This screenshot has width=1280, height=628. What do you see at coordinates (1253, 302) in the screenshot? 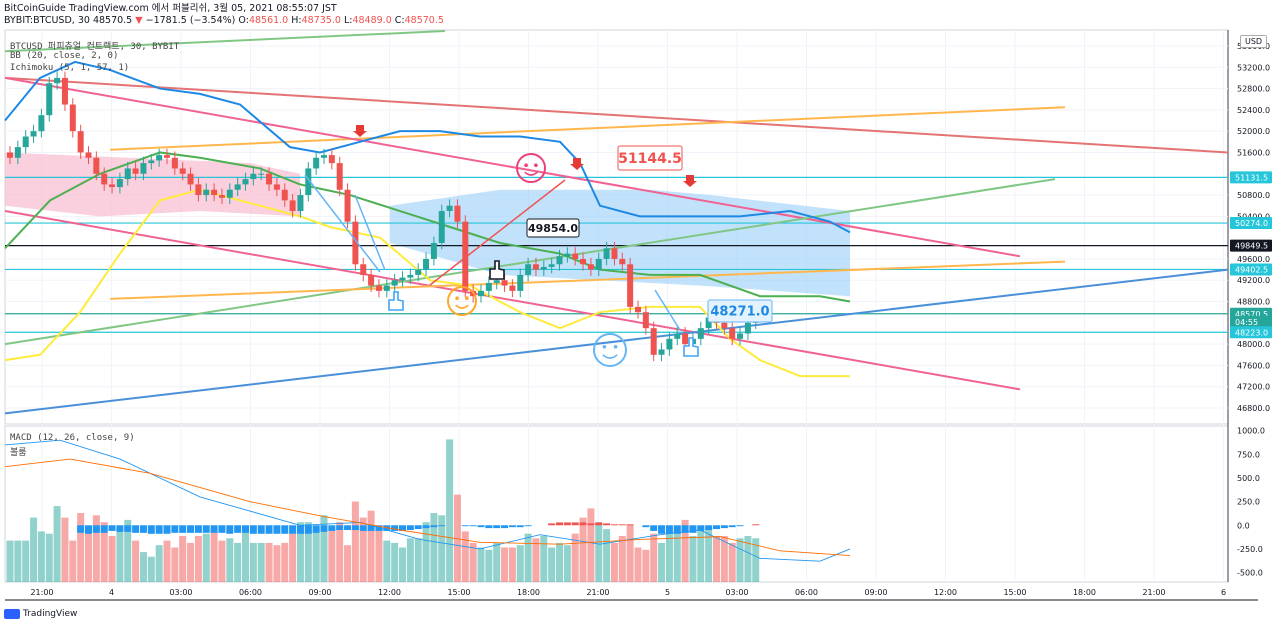
I see `price-tick-label: 48800.0` at bounding box center [1253, 302].